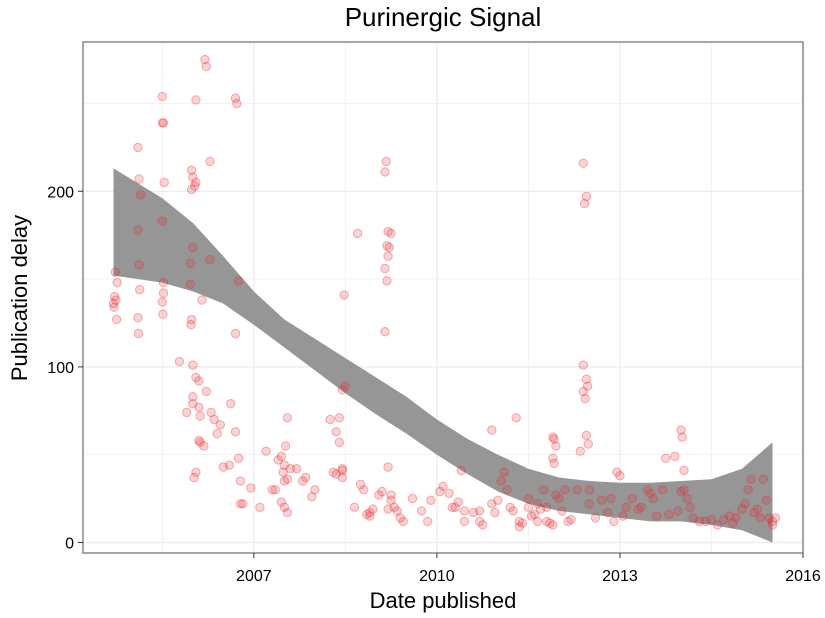 This screenshot has width=825, height=618. What do you see at coordinates (254, 576) in the screenshot?
I see `x-tick-label: 2007` at bounding box center [254, 576].